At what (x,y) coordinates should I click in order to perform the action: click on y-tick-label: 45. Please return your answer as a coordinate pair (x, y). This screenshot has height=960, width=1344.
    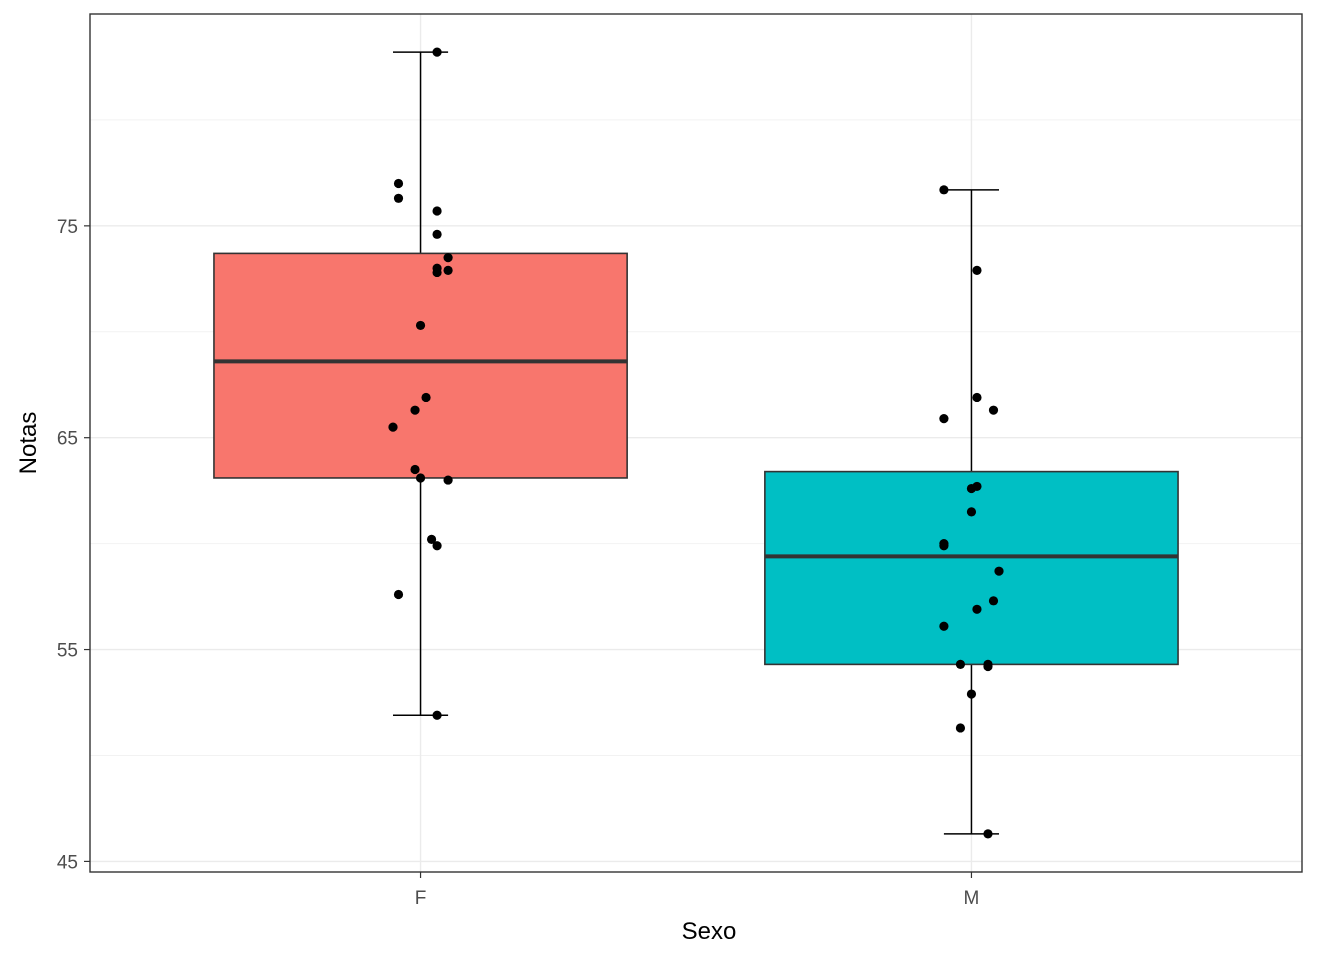
    Looking at the image, I should click on (67, 862).